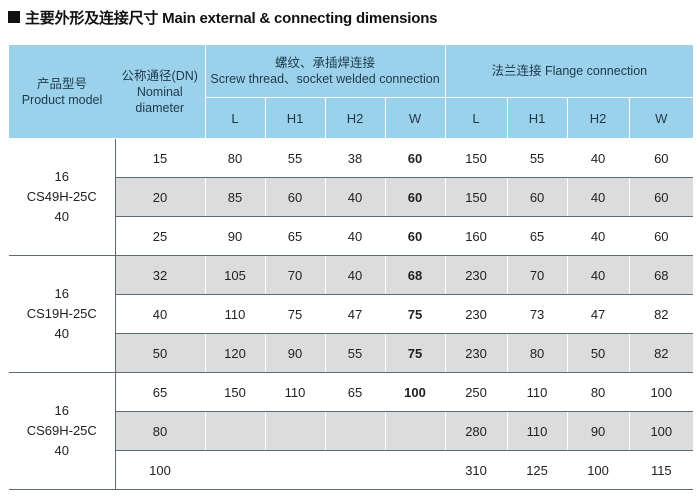 The image size is (700, 500). What do you see at coordinates (415, 275) in the screenshot?
I see `cell-screw-w: 68` at bounding box center [415, 275].